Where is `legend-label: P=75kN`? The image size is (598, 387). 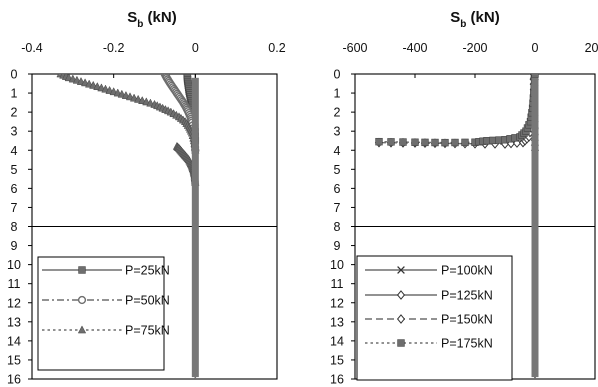
legend-label: P=75kN is located at coordinates (147, 331).